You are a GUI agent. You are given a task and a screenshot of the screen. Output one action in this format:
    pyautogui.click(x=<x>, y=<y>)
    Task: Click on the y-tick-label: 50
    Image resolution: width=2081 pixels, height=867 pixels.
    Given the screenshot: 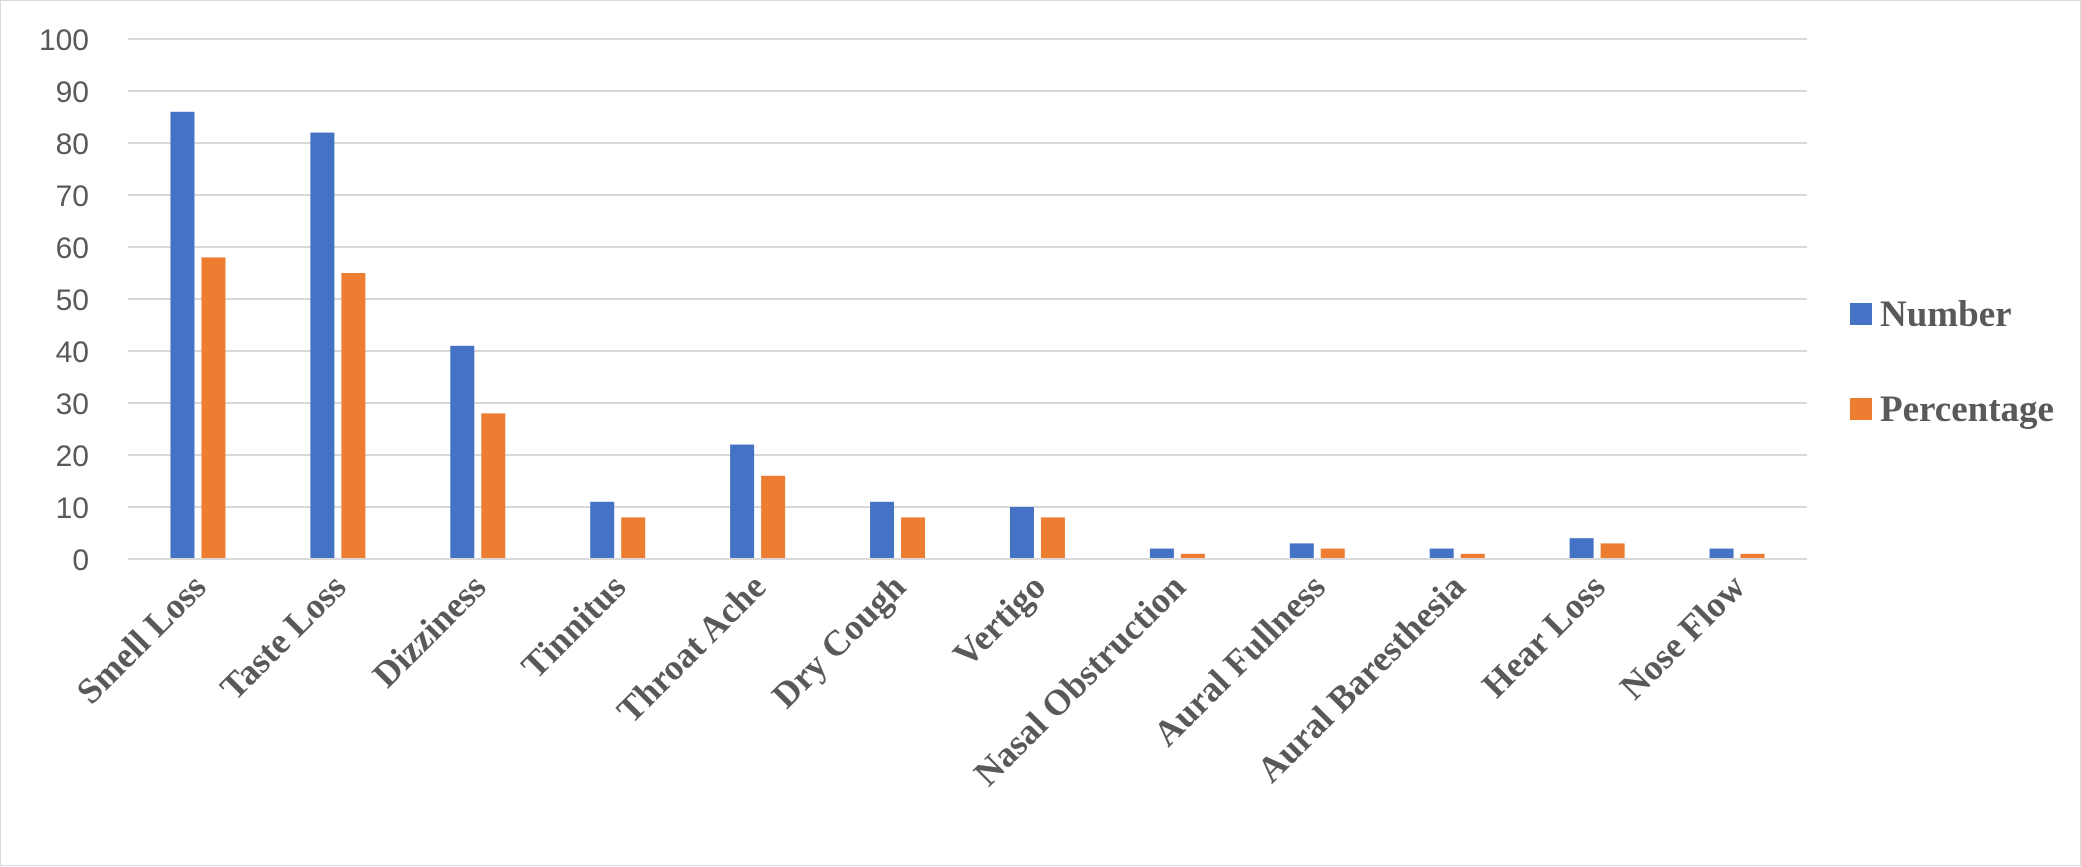 What is the action you would take?
    pyautogui.click(x=72, y=300)
    